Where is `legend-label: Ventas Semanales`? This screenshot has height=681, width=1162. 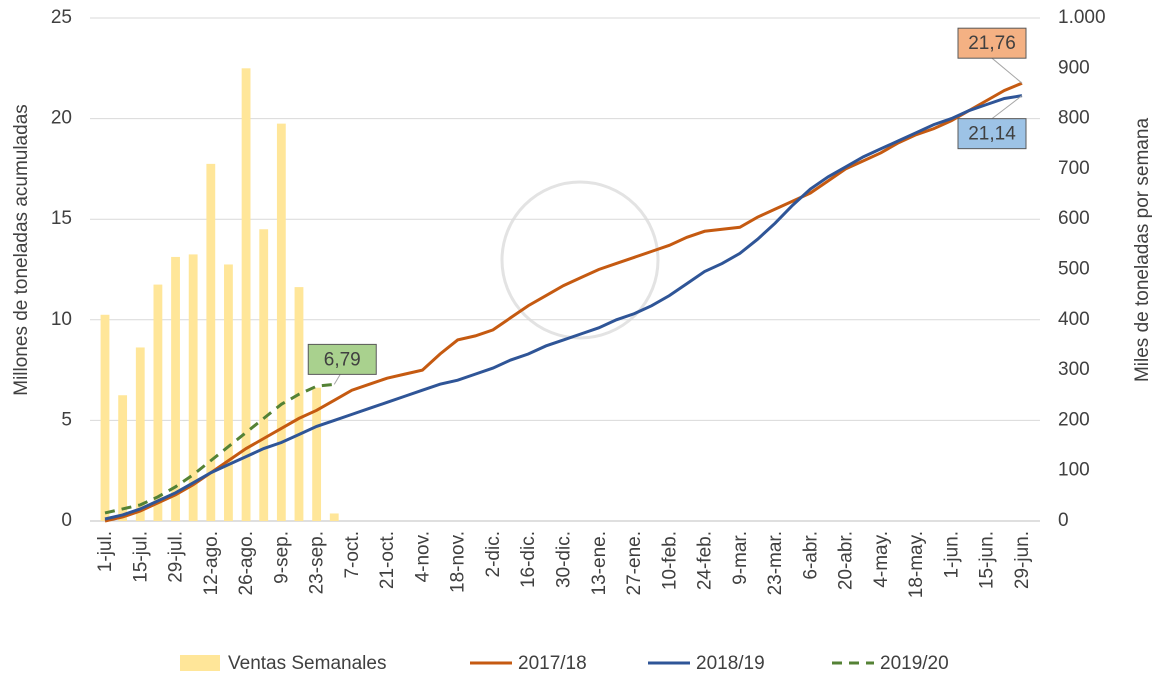
legend-label: Ventas Semanales is located at coordinates (307, 663).